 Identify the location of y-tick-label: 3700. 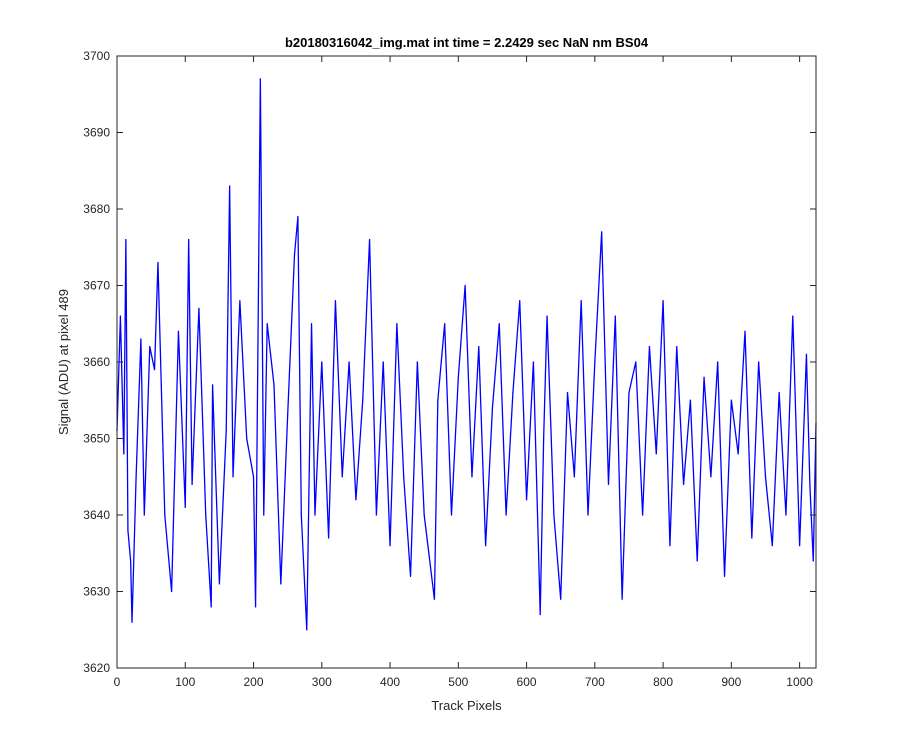
(96, 56).